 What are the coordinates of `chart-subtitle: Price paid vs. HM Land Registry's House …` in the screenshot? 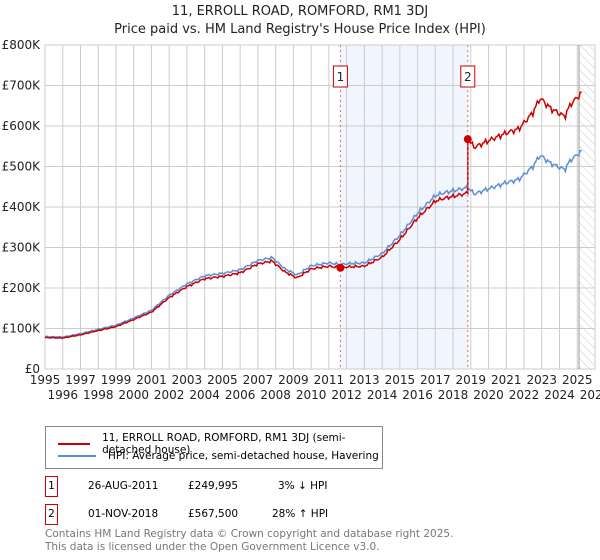 It's located at (300, 29).